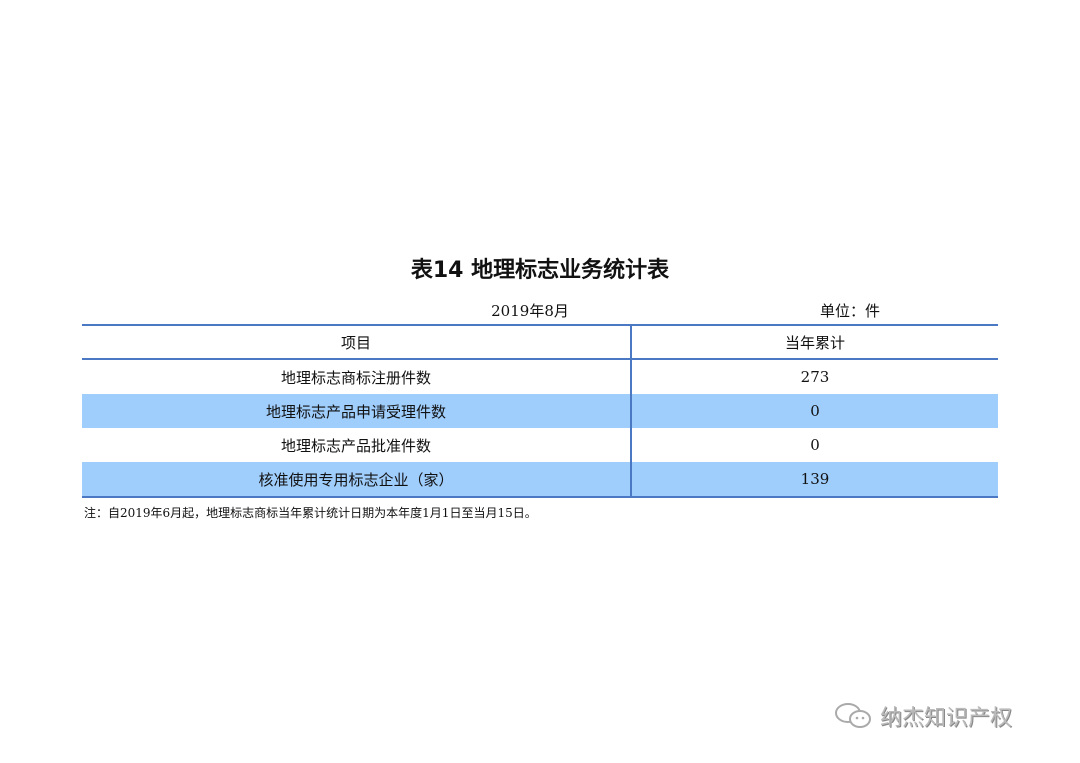 This screenshot has width=1080, height=763. I want to click on watermark: 纳杰知识产权, so click(923, 716).